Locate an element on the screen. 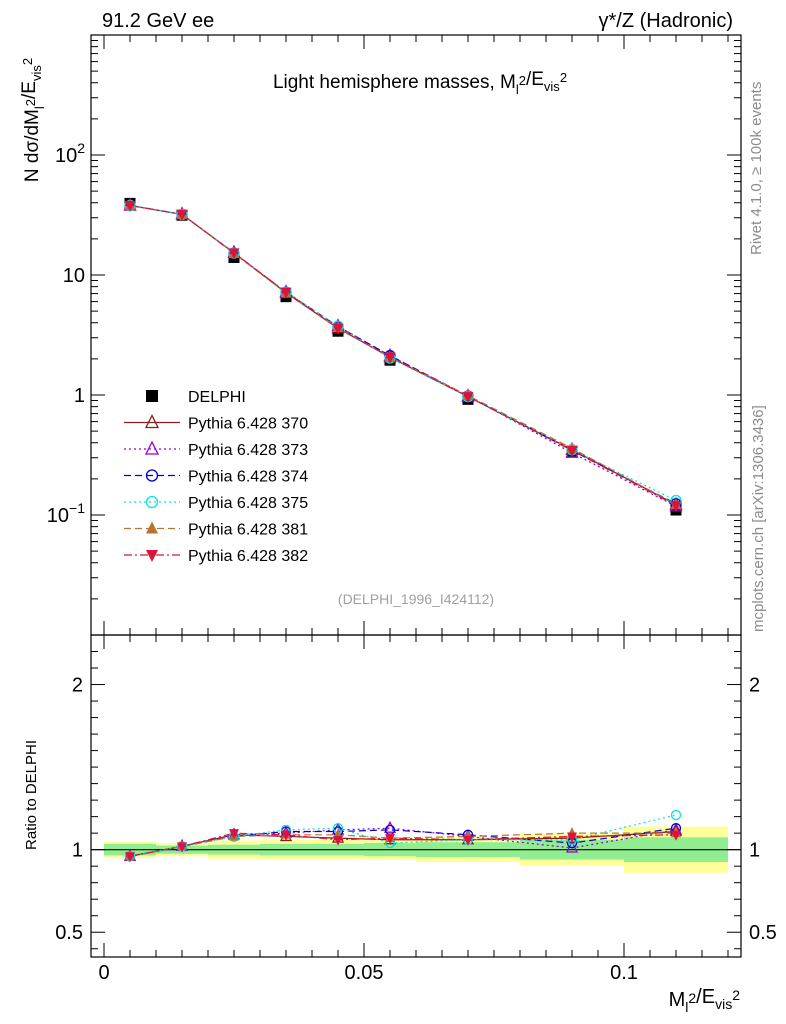 This screenshot has height=1024, width=786. y-tick-label: 10 is located at coordinates (74, 276).